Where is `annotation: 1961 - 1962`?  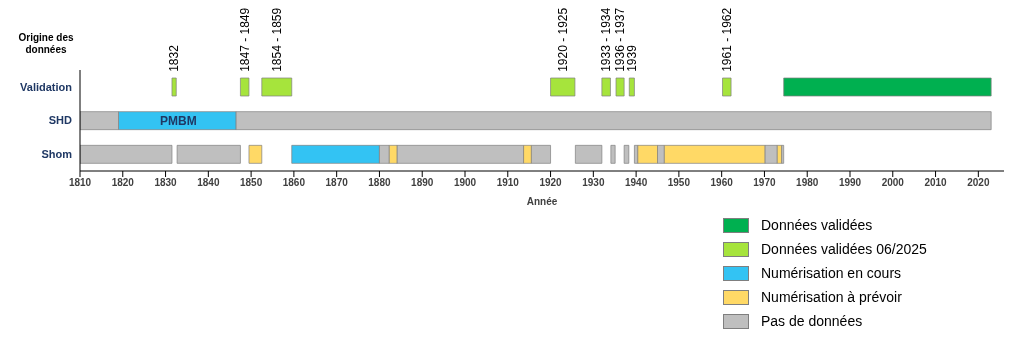 annotation: 1961 - 1962 is located at coordinates (727, 39).